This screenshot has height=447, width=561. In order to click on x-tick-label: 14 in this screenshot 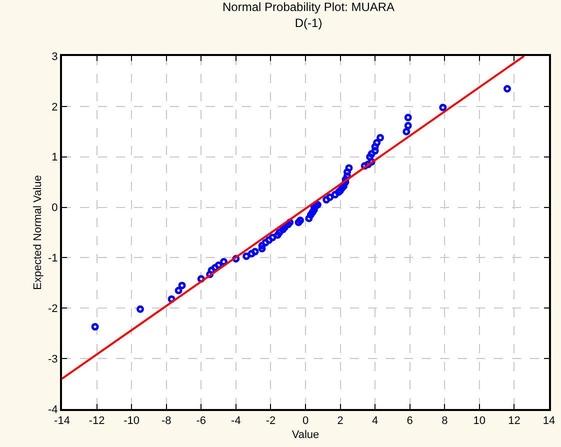, I will do `click(549, 421)`.